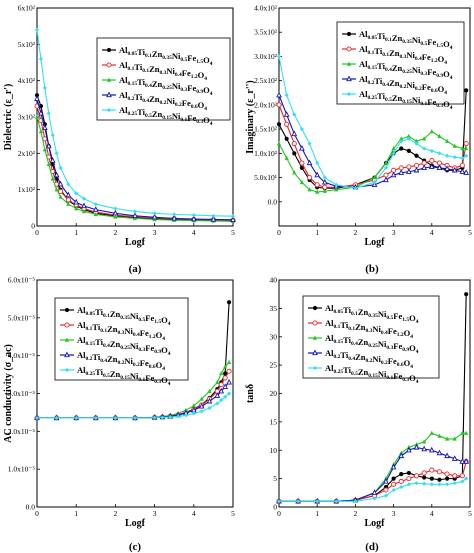 The image size is (474, 553). What do you see at coordinates (27, 8) in the screenshot?
I see `y-tick-label: 6x10²` at bounding box center [27, 8].